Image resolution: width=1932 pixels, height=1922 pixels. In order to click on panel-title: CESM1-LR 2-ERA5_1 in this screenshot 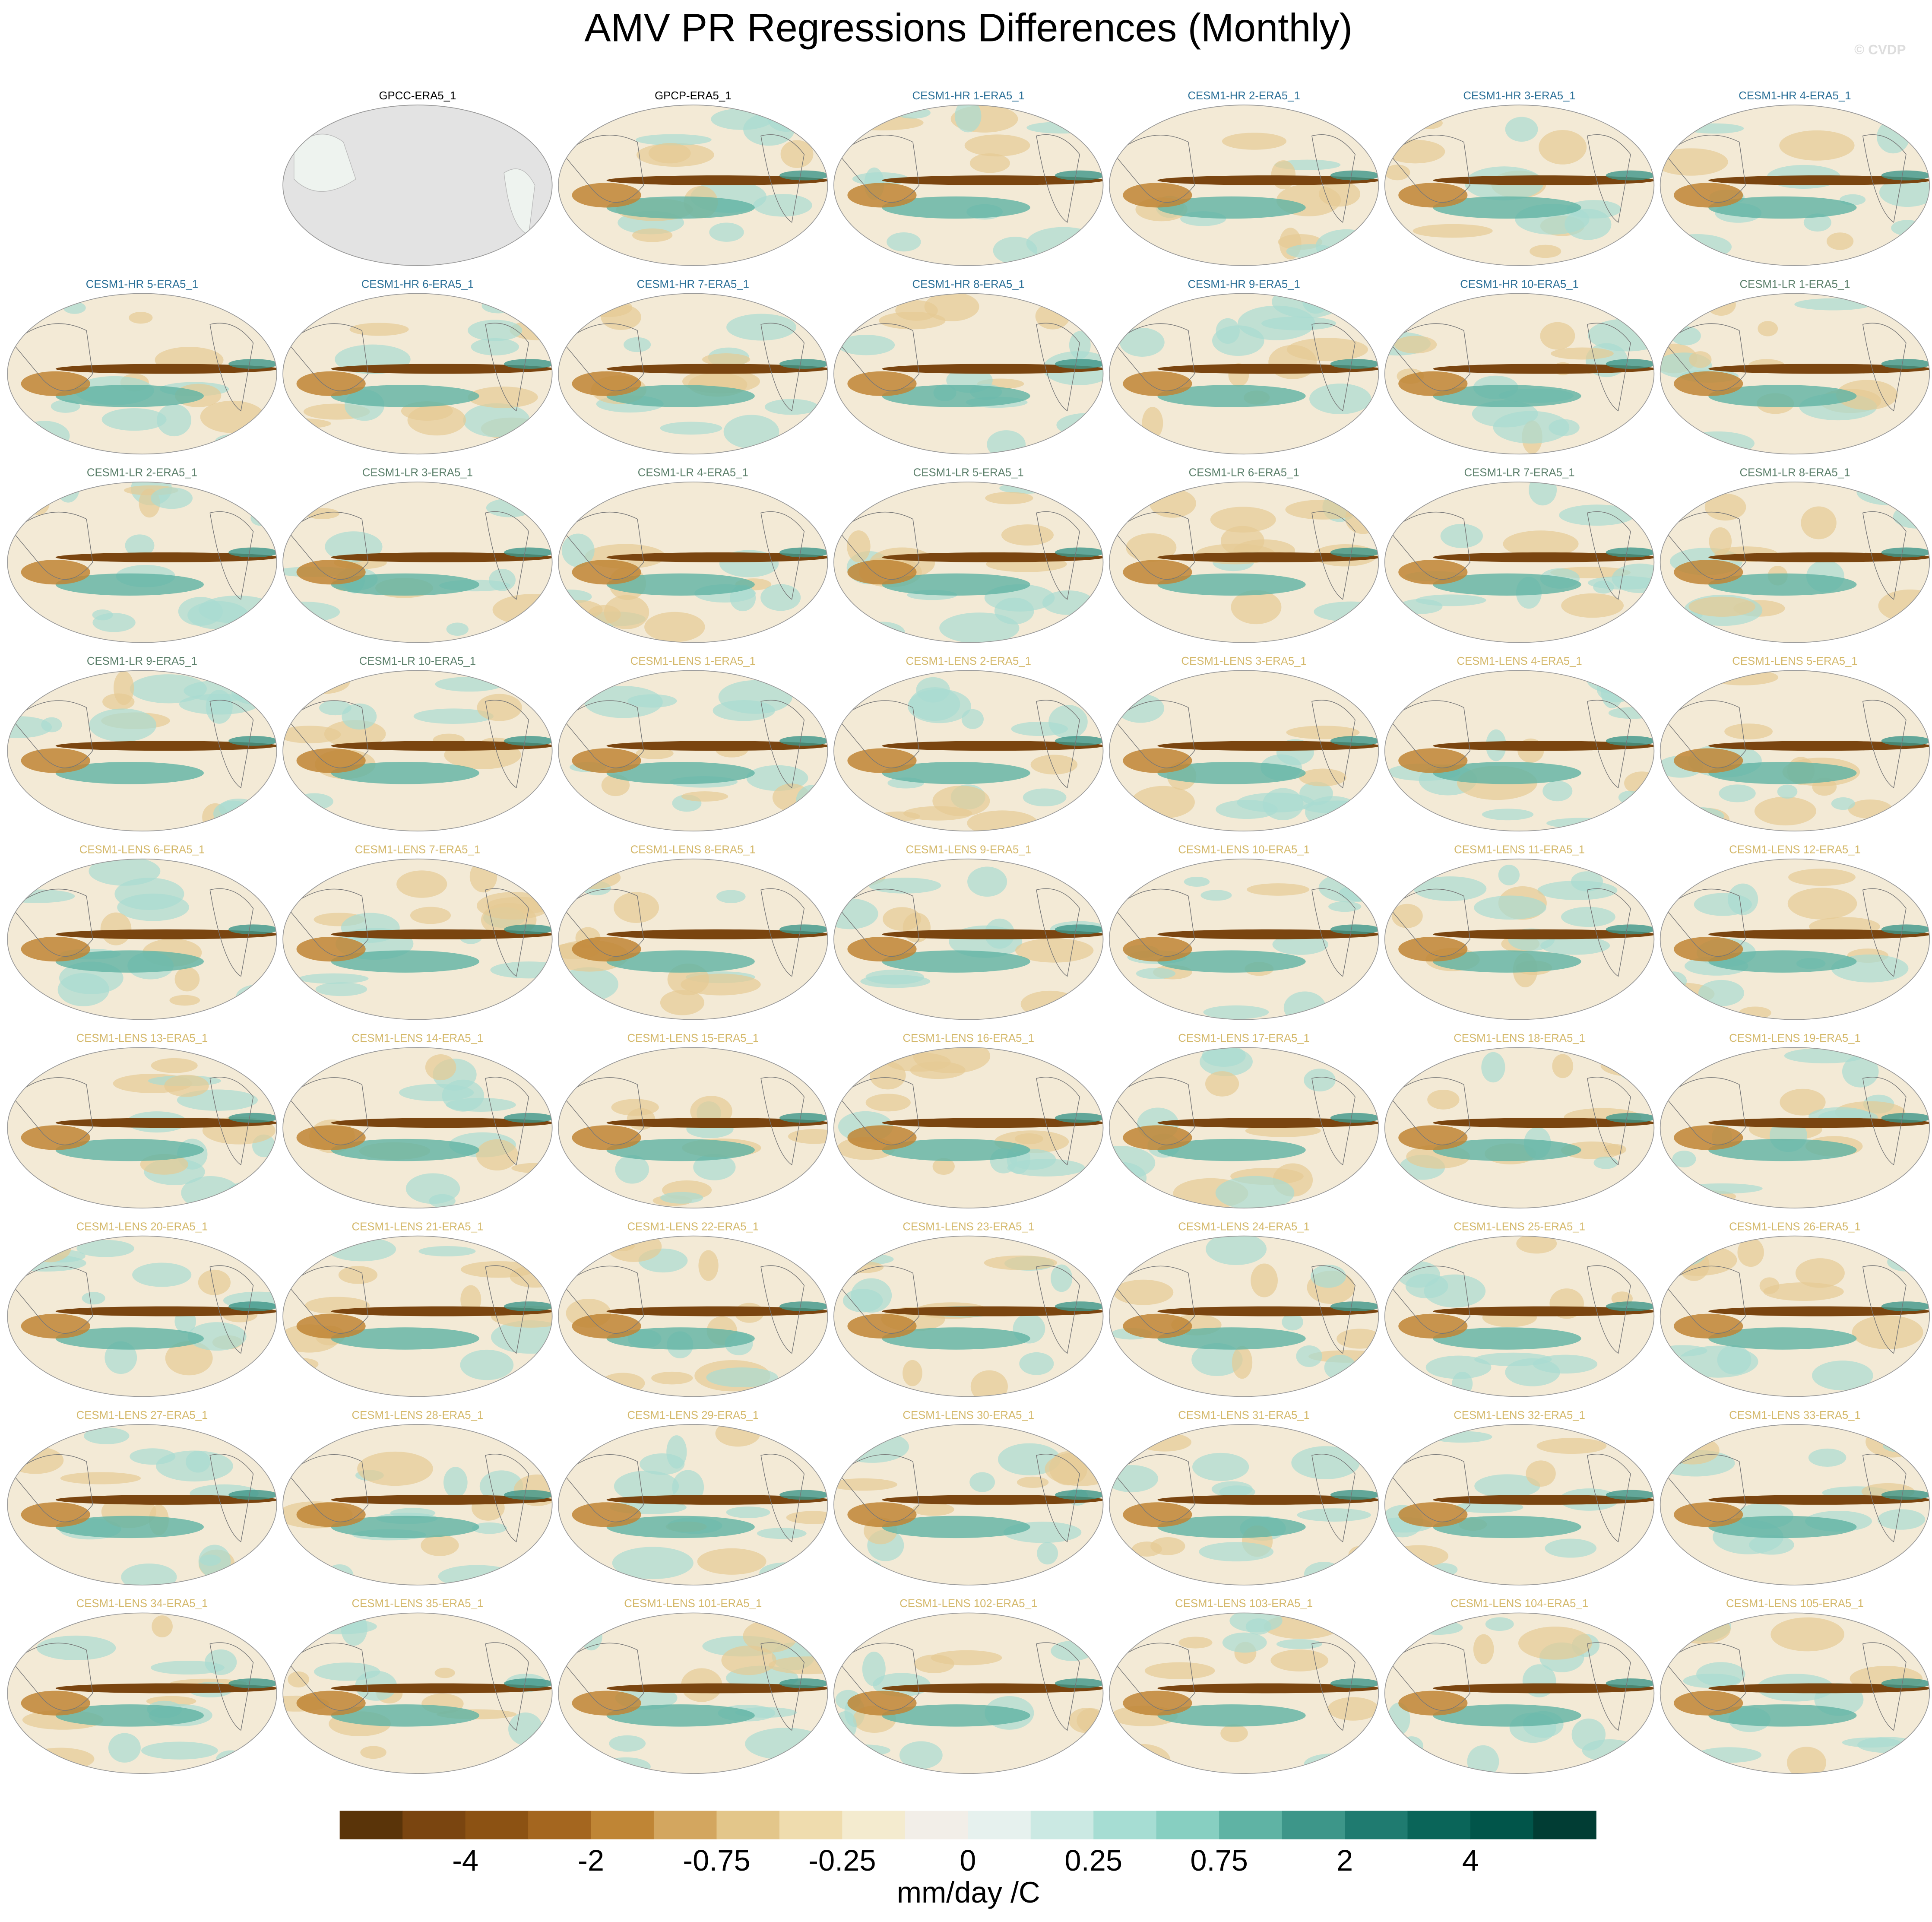, I will do `click(142, 473)`.